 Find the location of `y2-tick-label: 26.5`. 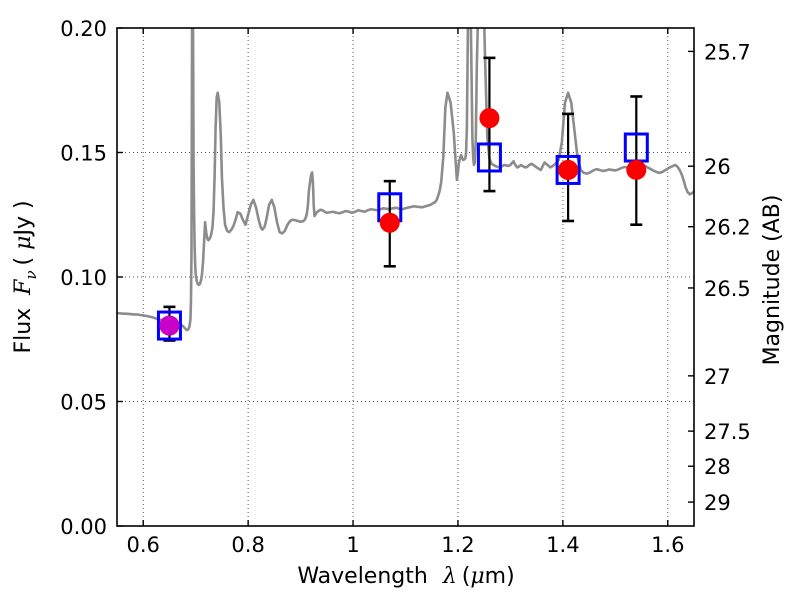

y2-tick-label: 26.5 is located at coordinates (727, 289).